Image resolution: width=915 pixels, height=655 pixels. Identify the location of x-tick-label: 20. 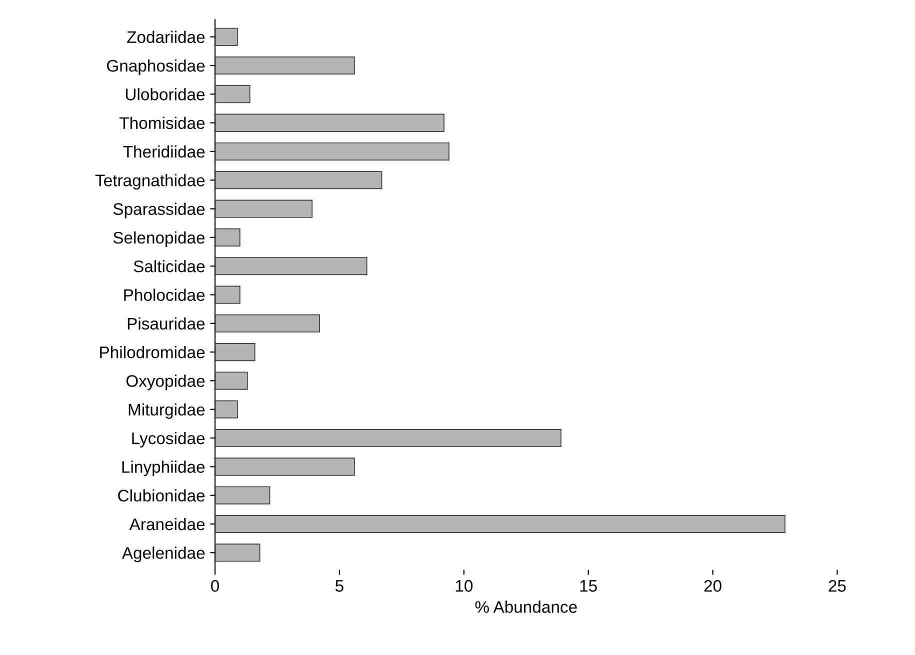
(713, 586).